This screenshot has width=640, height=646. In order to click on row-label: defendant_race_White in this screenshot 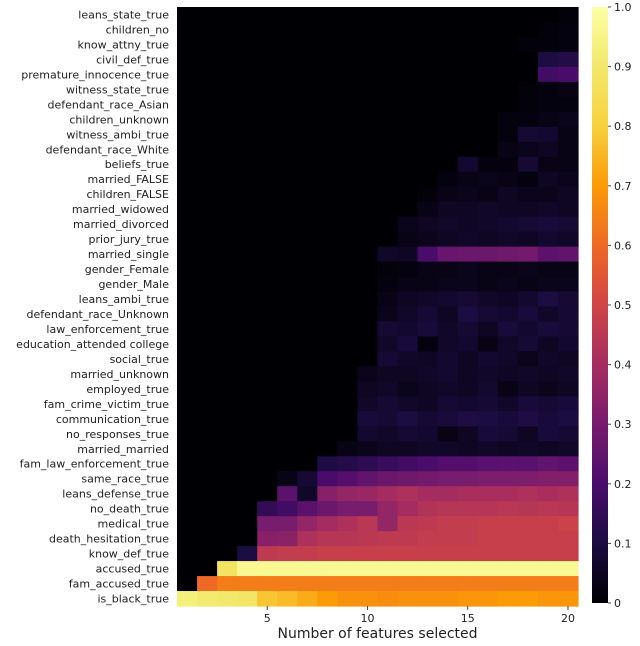, I will do `click(108, 149)`.